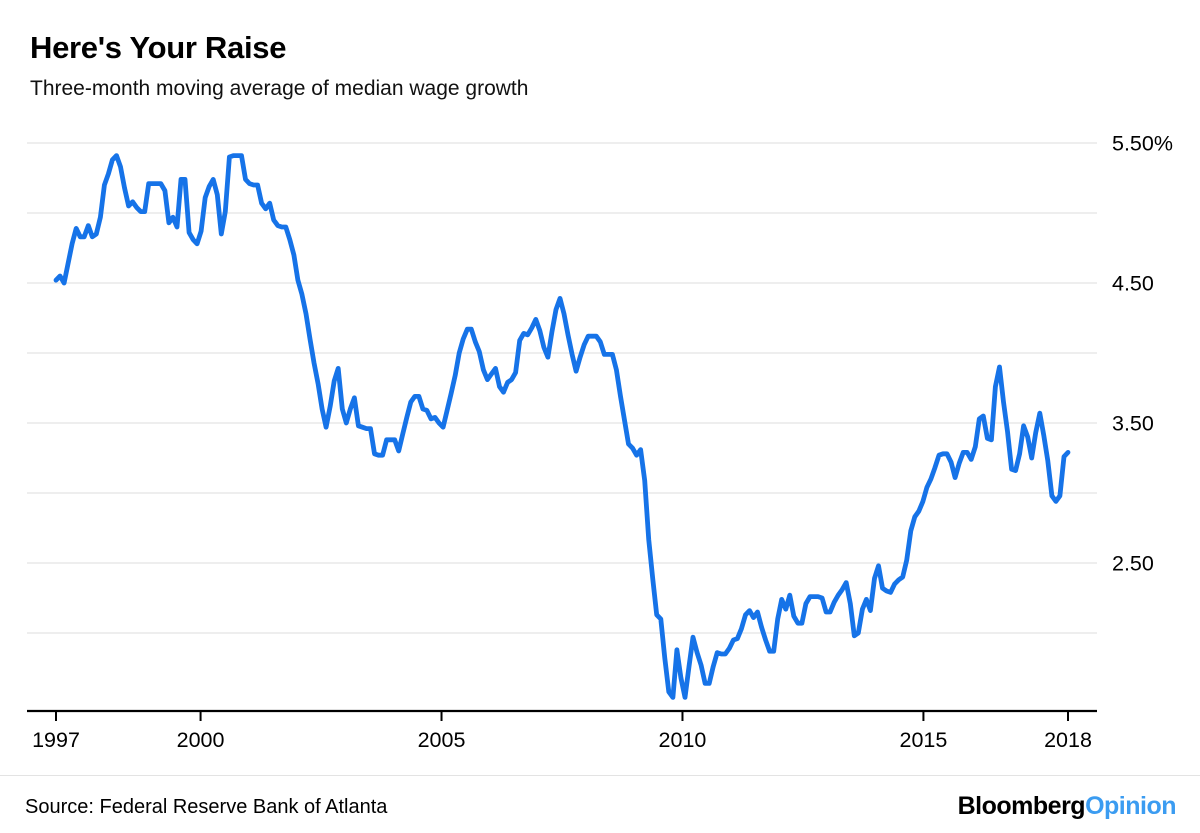 This screenshot has width=1200, height=833. I want to click on y-axis-label-3.50: 3.50, so click(1133, 424).